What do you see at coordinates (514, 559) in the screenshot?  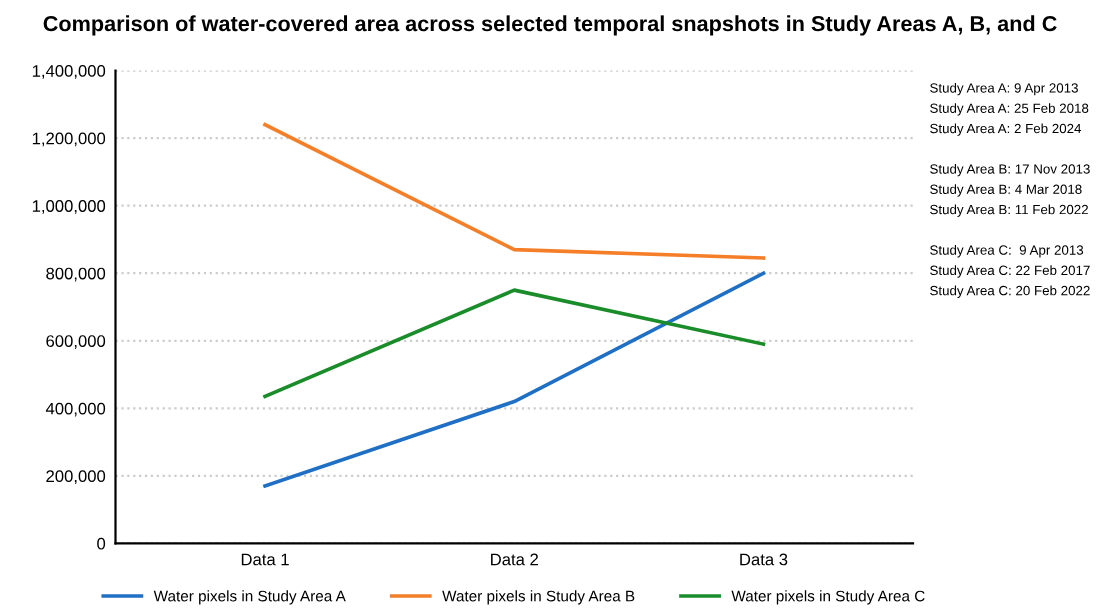 I see `x-tick-label: Data 2` at bounding box center [514, 559].